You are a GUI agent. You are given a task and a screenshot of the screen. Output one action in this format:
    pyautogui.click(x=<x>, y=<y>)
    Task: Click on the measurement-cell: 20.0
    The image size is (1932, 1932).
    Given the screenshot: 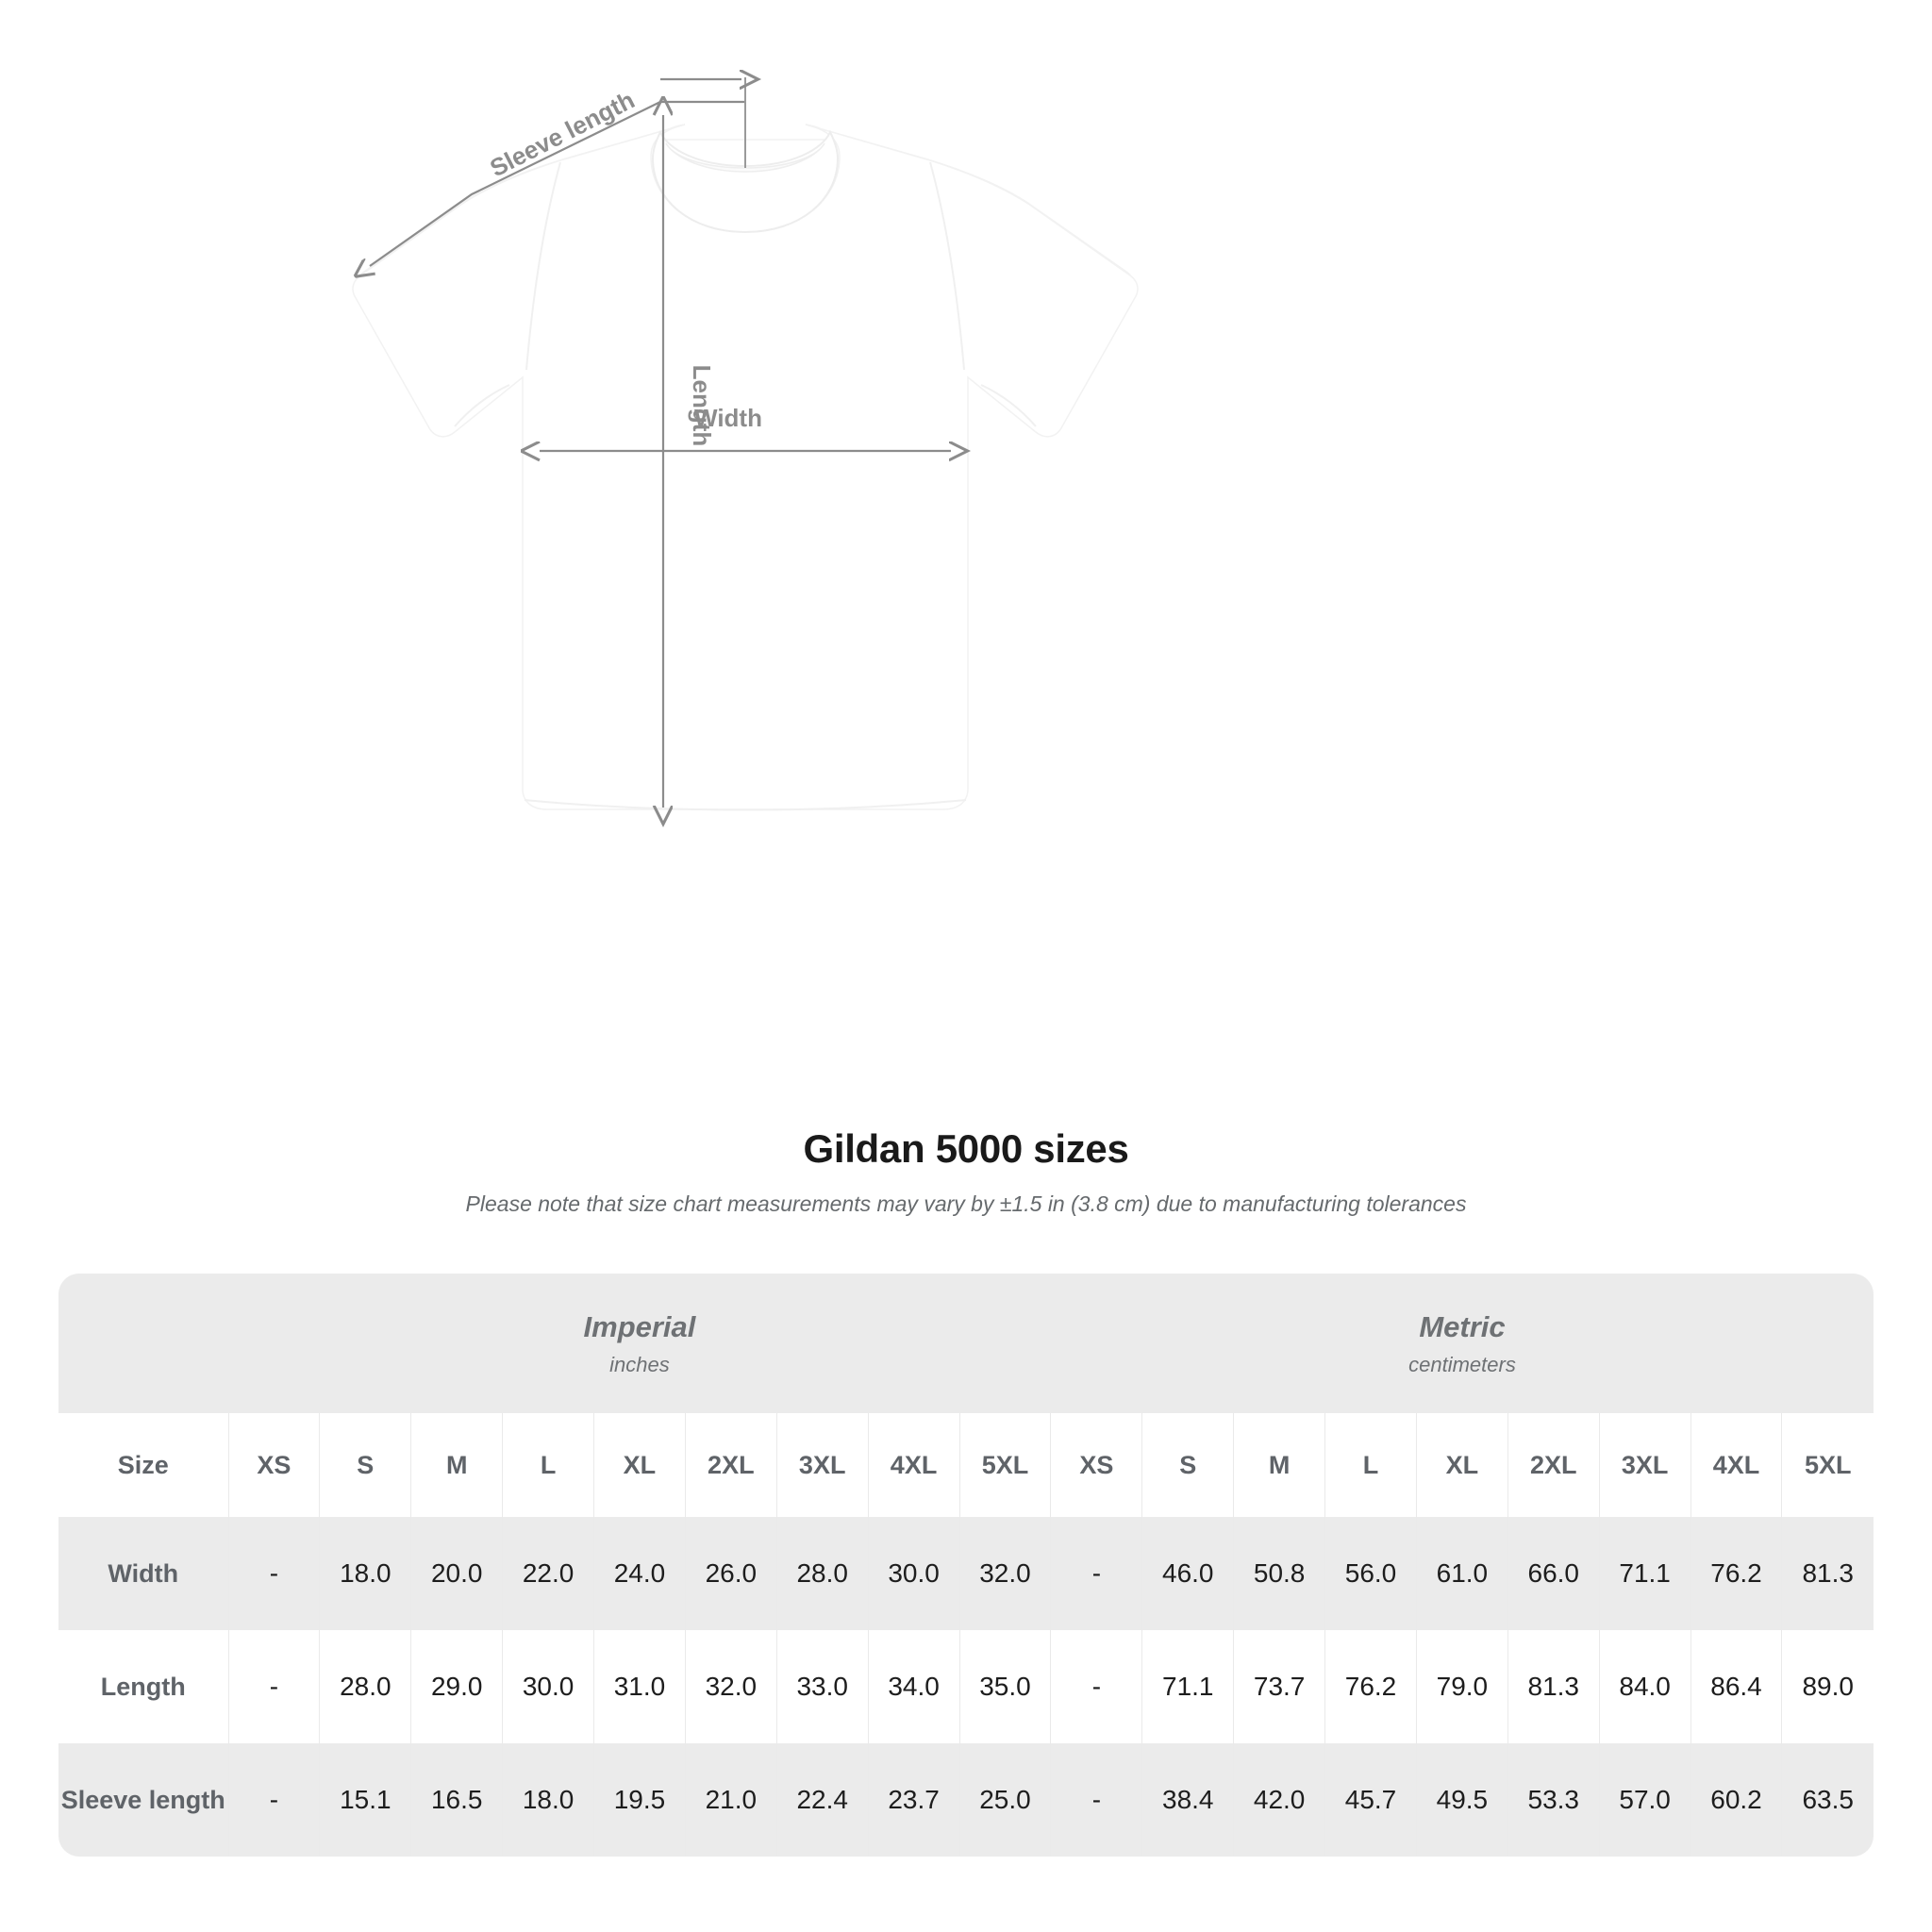 What is the action you would take?
    pyautogui.click(x=456, y=1574)
    